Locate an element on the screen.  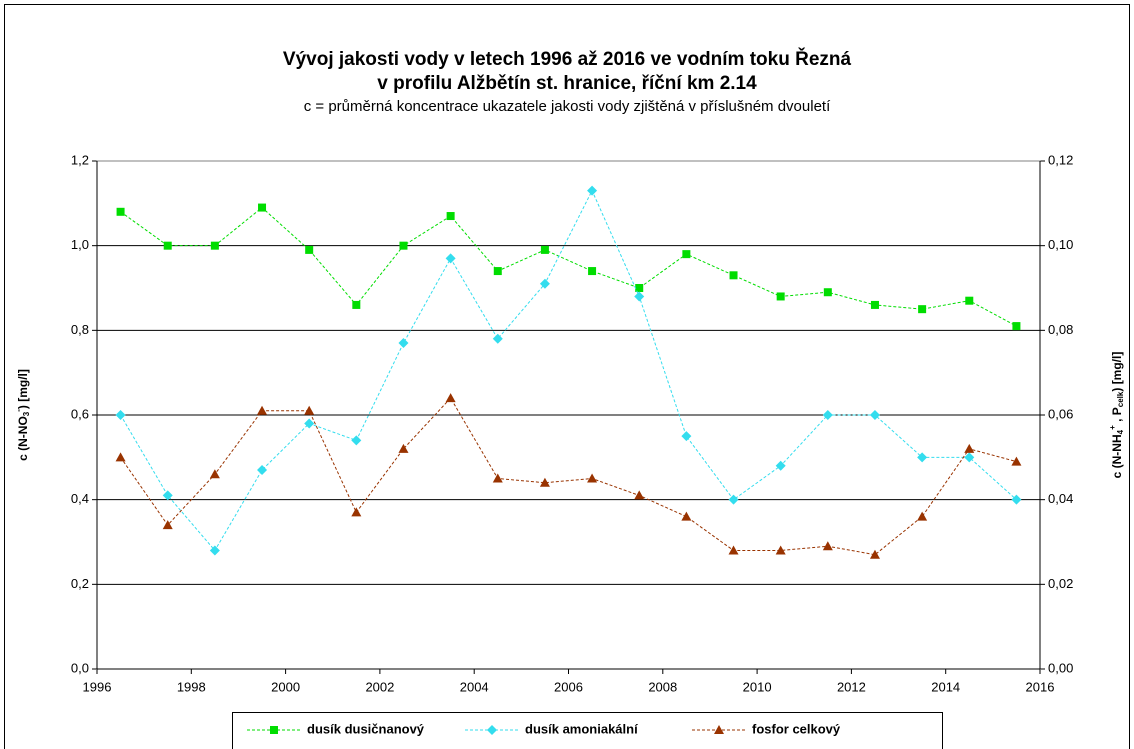
legend-label: fosfor celkový is located at coordinates (796, 728).